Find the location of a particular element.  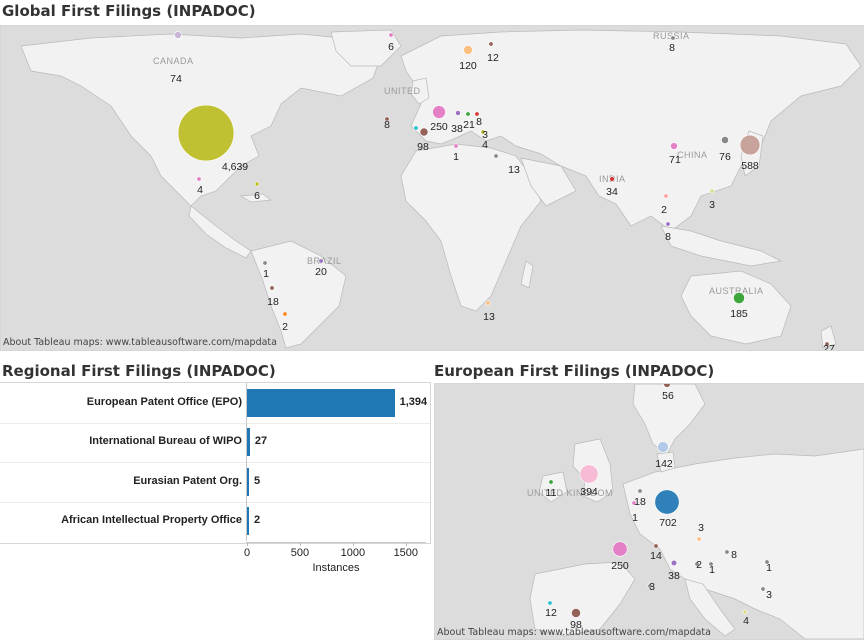

global-value-label-21: 2 is located at coordinates (664, 210).